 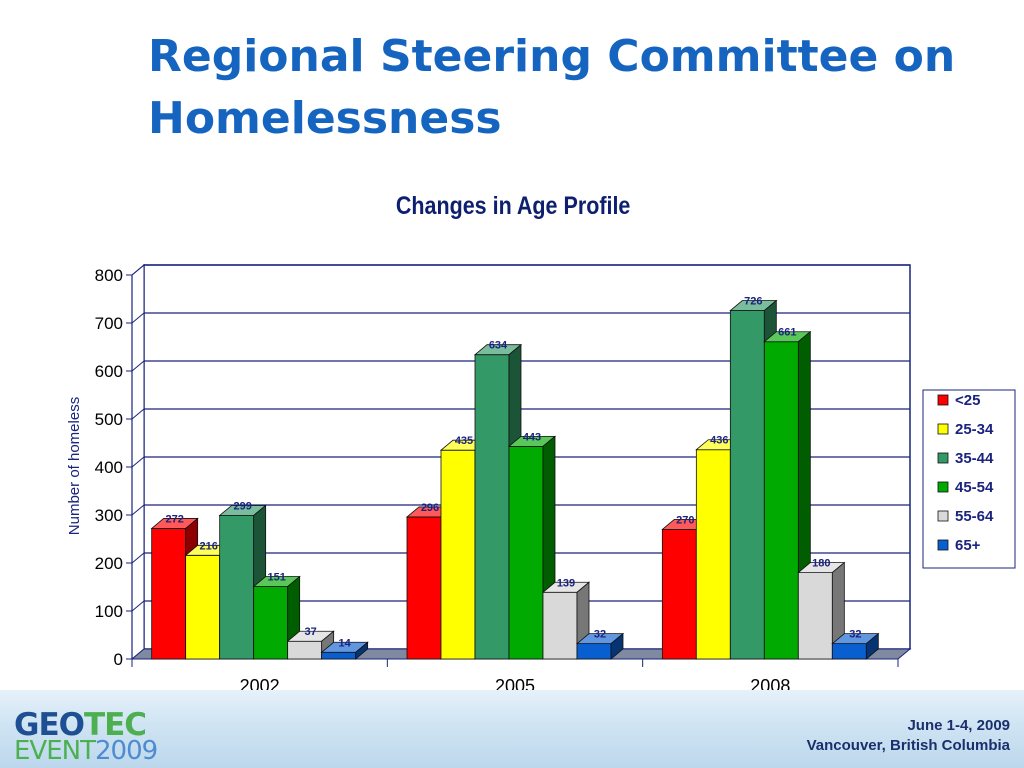 I want to click on bar-value-label: 299, so click(x=242, y=506).